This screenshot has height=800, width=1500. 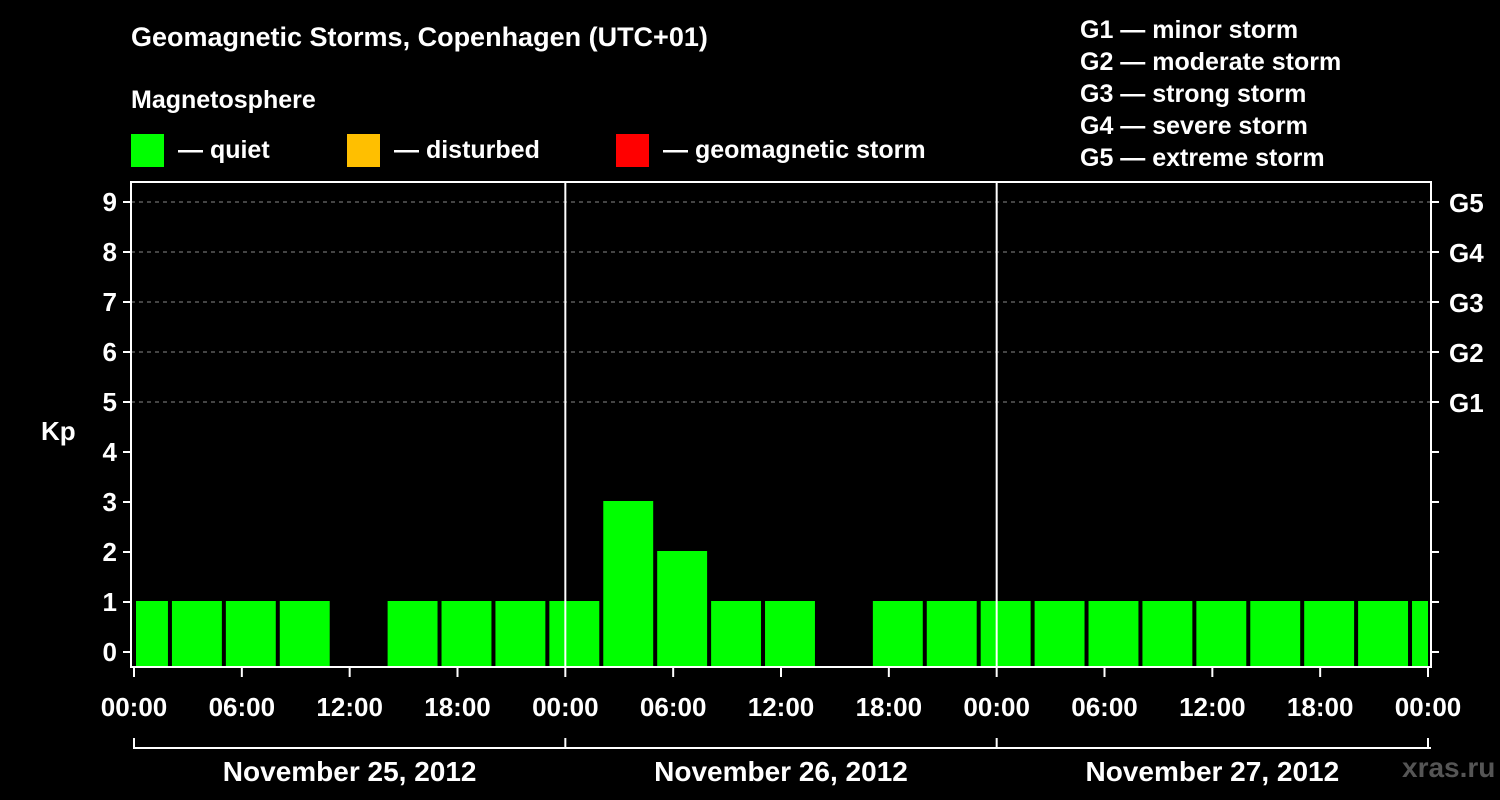 What do you see at coordinates (1212, 771) in the screenshot?
I see `date-label: November 27, 2012` at bounding box center [1212, 771].